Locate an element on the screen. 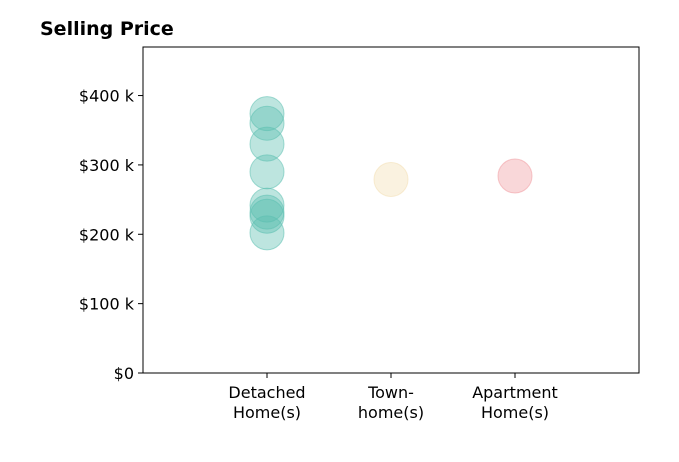 The image size is (679, 462). y-tick-label: $100 k is located at coordinates (107, 304).